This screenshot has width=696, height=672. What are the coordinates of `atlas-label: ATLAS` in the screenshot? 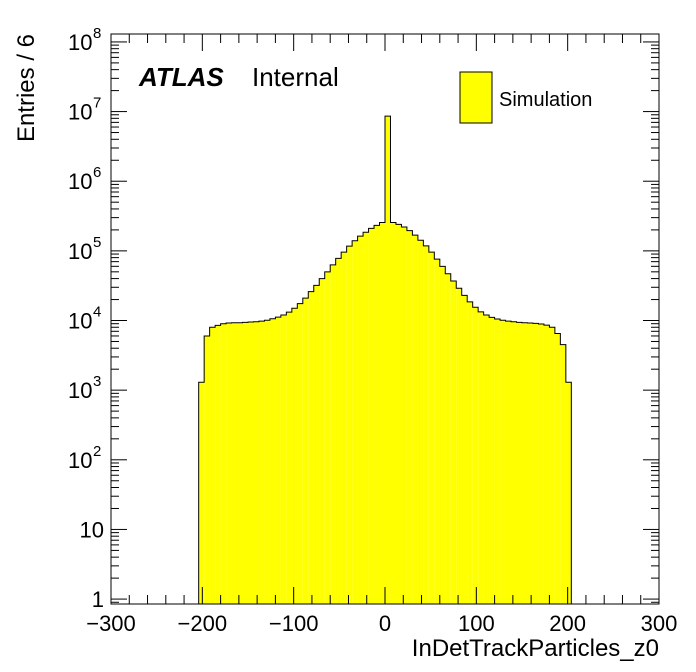 It's located at (181, 77).